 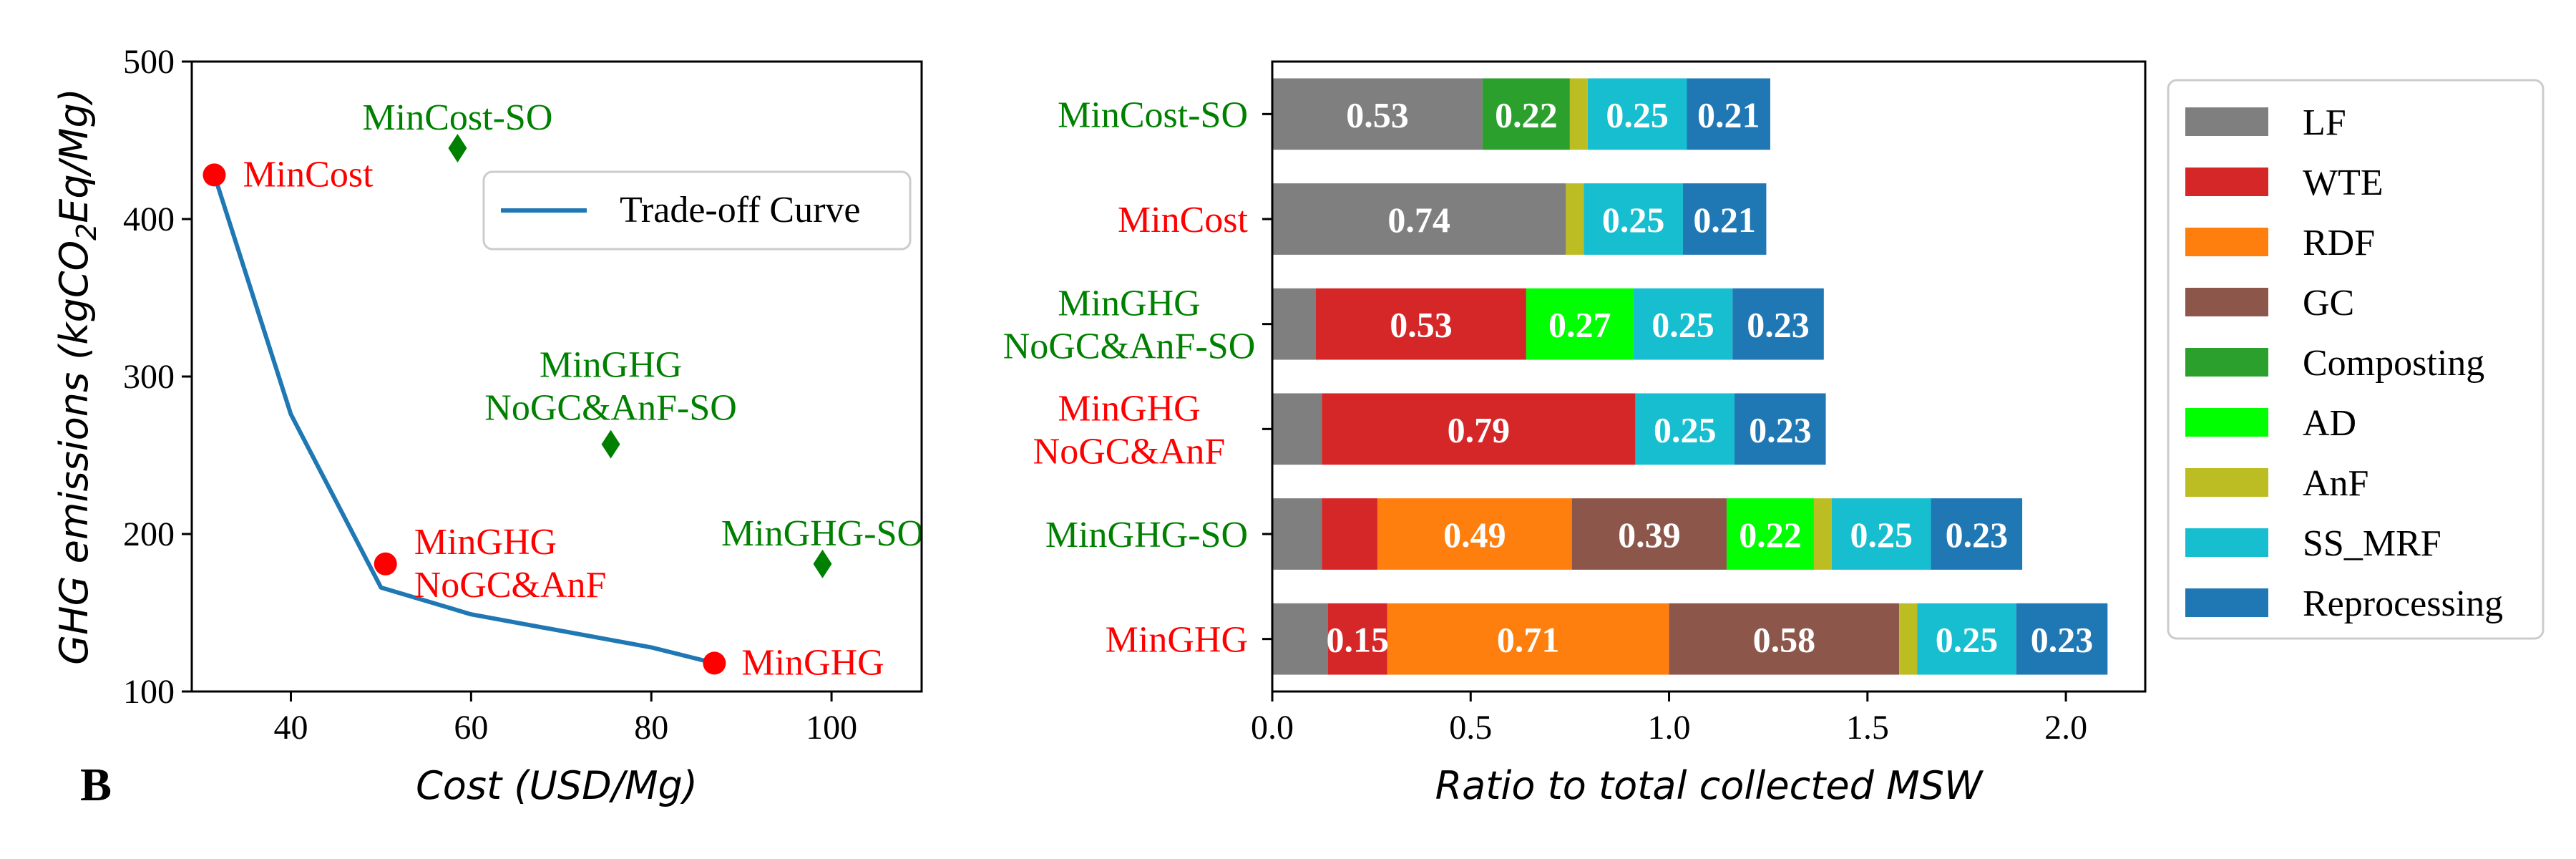 I want to click on bar-legend-entry: Composting, so click(x=2393, y=363).